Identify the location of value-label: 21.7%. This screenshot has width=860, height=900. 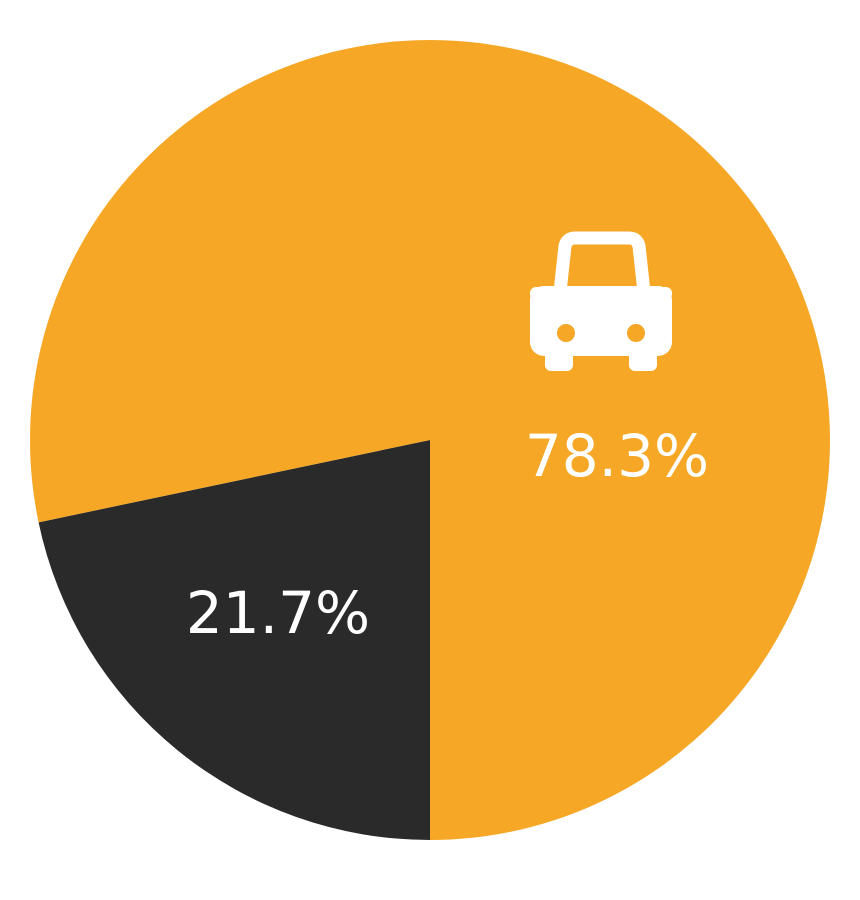
(278, 613).